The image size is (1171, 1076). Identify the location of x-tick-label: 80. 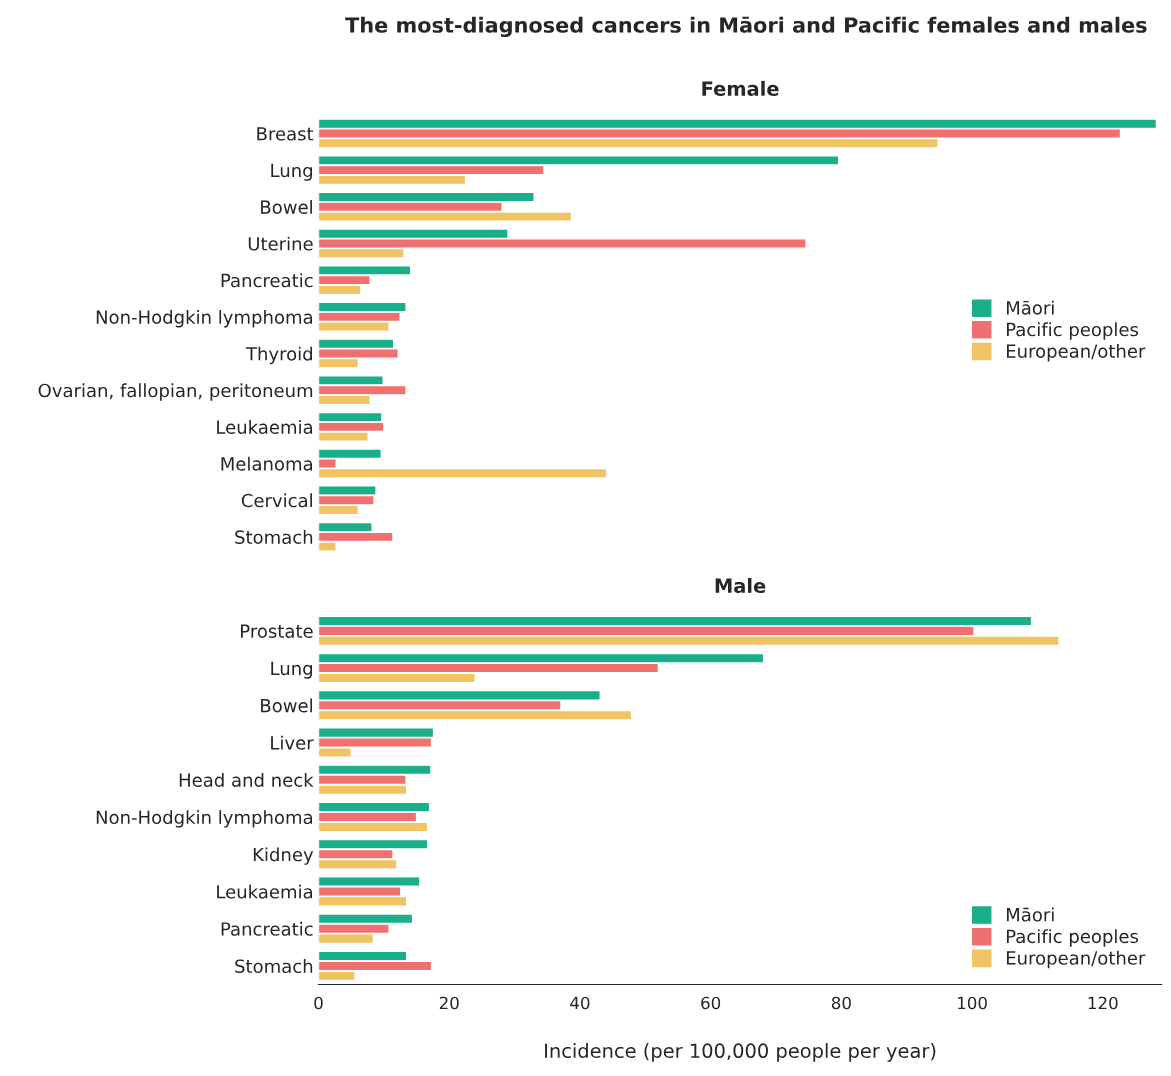
(841, 1003).